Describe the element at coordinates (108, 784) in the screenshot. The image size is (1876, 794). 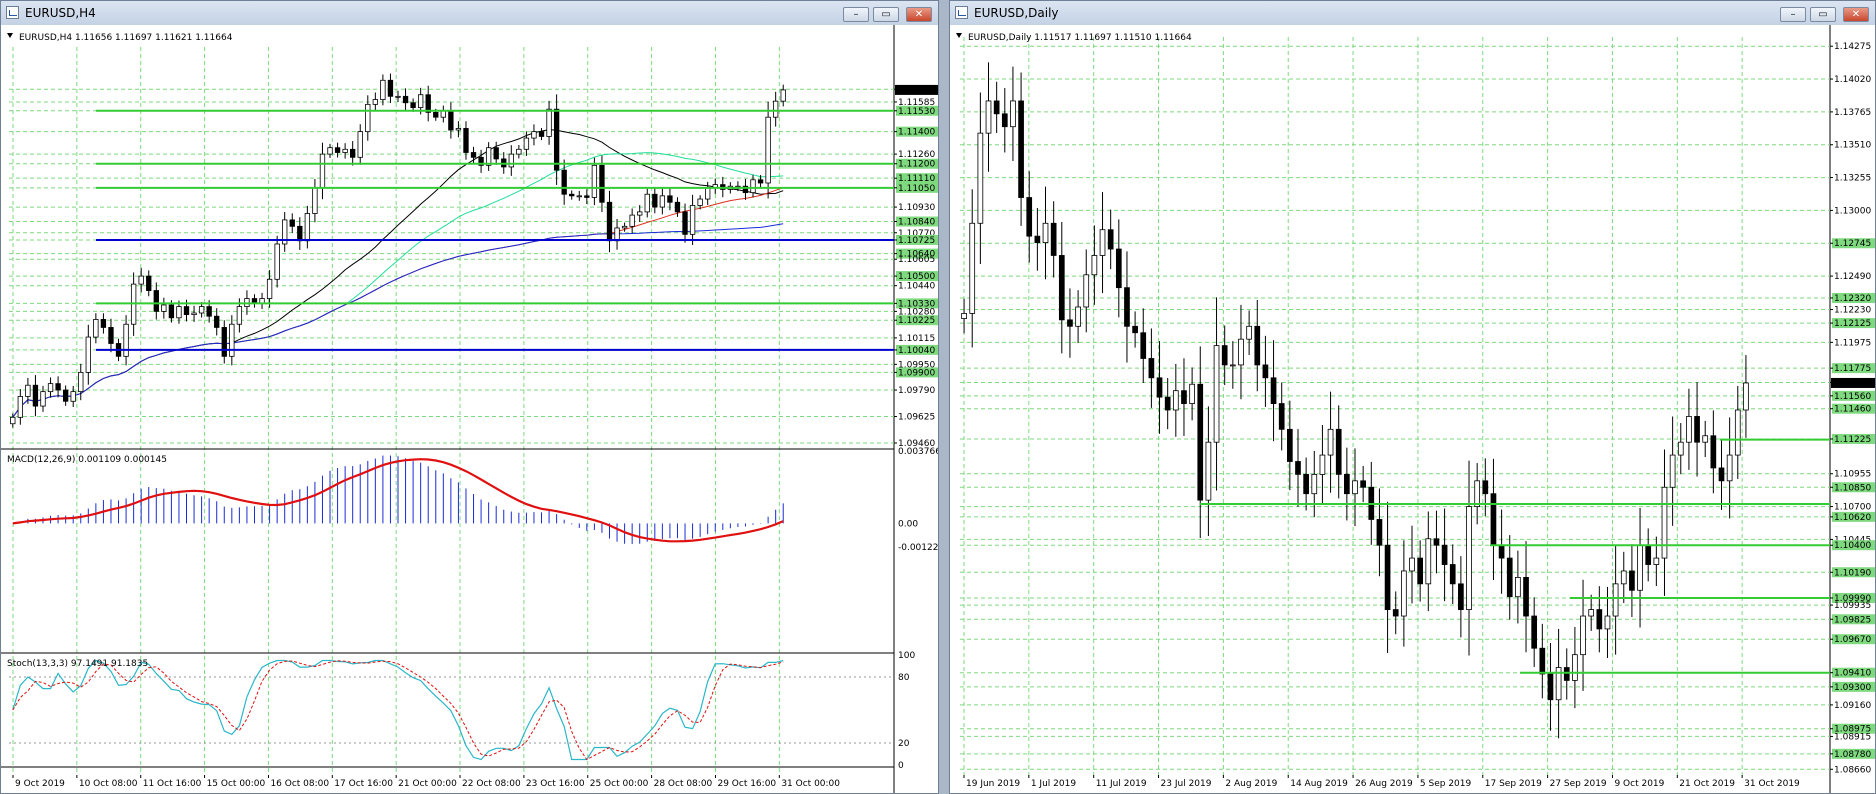
I see `time-tick-label: 10 Oct 08:00` at that location.